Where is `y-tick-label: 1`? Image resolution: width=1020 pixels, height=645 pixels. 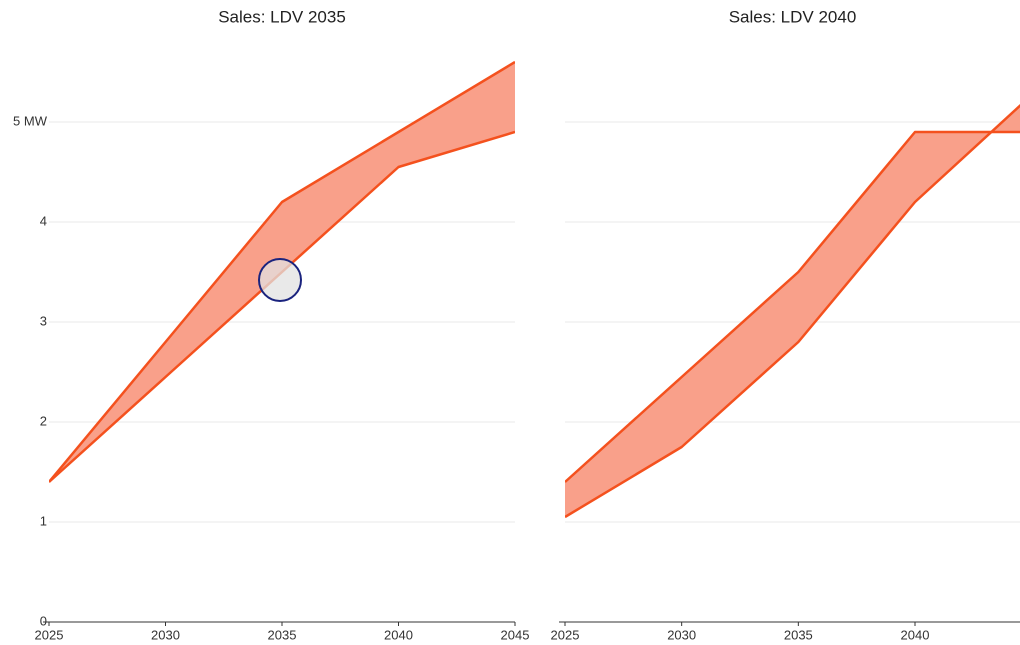
y-tick-label: 1 is located at coordinates (43, 520).